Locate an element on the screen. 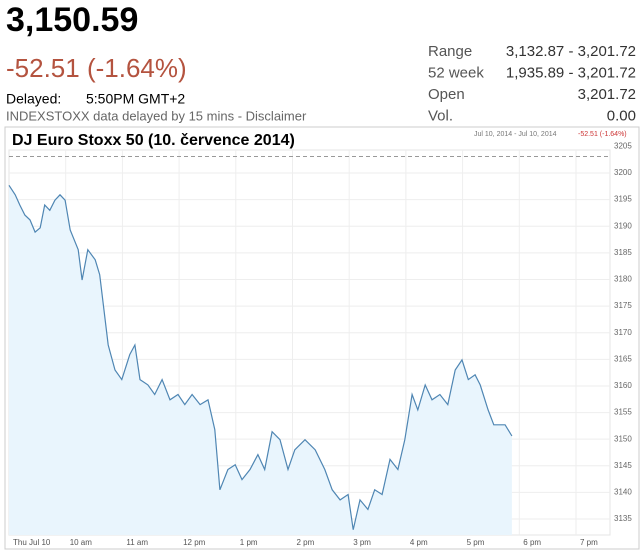 This screenshot has width=640, height=550. stat-label: Open is located at coordinates (446, 94).